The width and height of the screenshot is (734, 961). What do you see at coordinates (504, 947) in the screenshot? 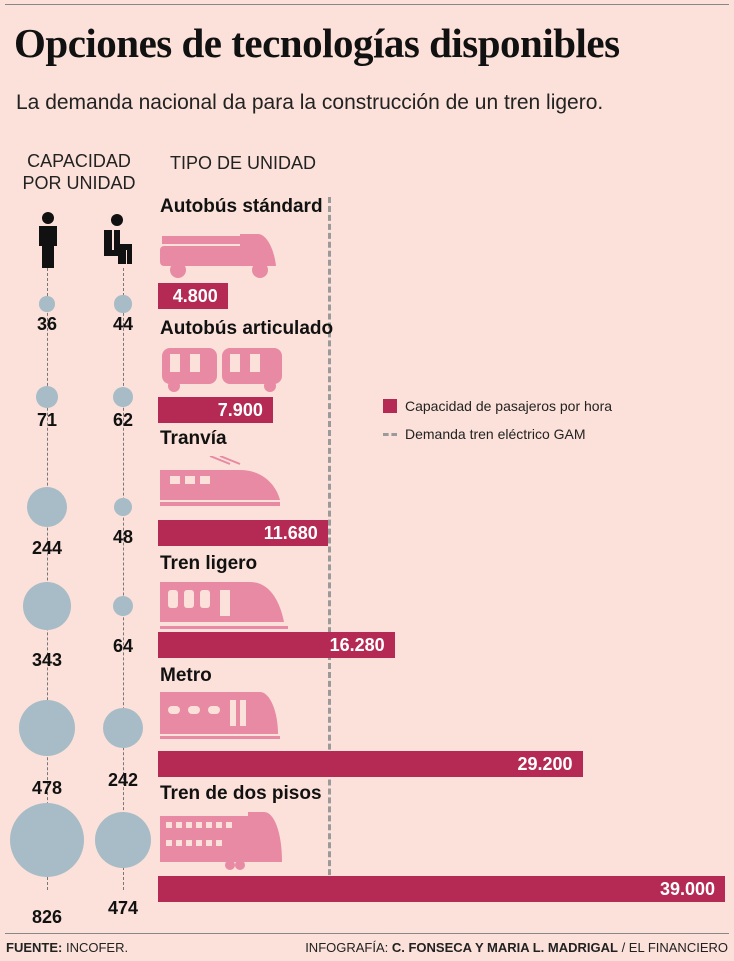
I see `credit-names: C. FONSECA Y MARIA L. MADRIGAL` at bounding box center [504, 947].